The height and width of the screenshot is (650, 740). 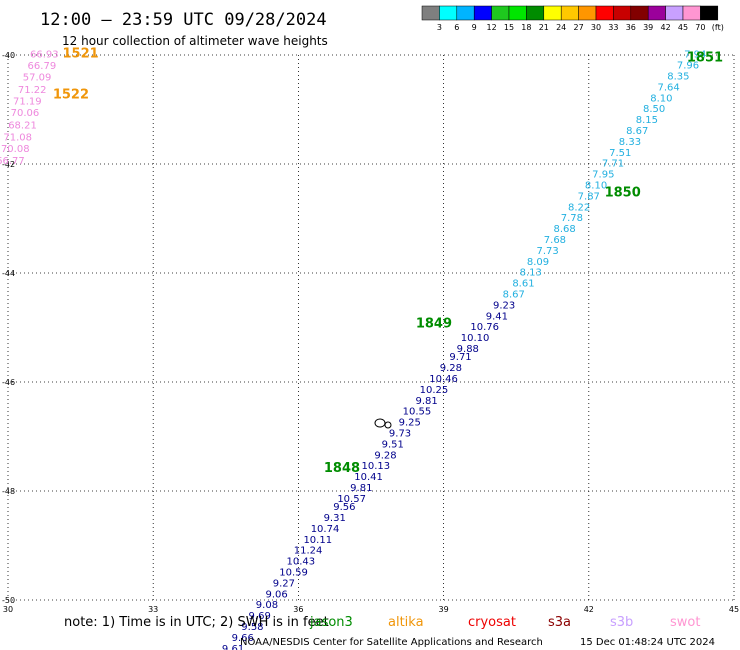 I want to click on wave-height-value: 68.21, so click(x=22, y=126).